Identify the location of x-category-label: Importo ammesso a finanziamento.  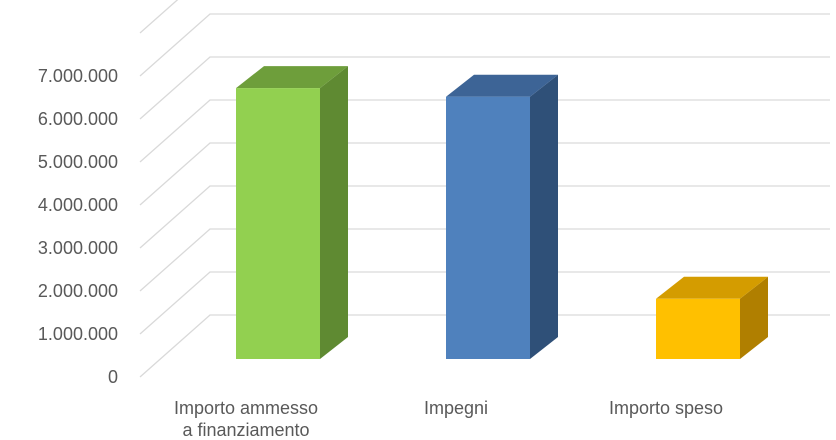
(246, 419).